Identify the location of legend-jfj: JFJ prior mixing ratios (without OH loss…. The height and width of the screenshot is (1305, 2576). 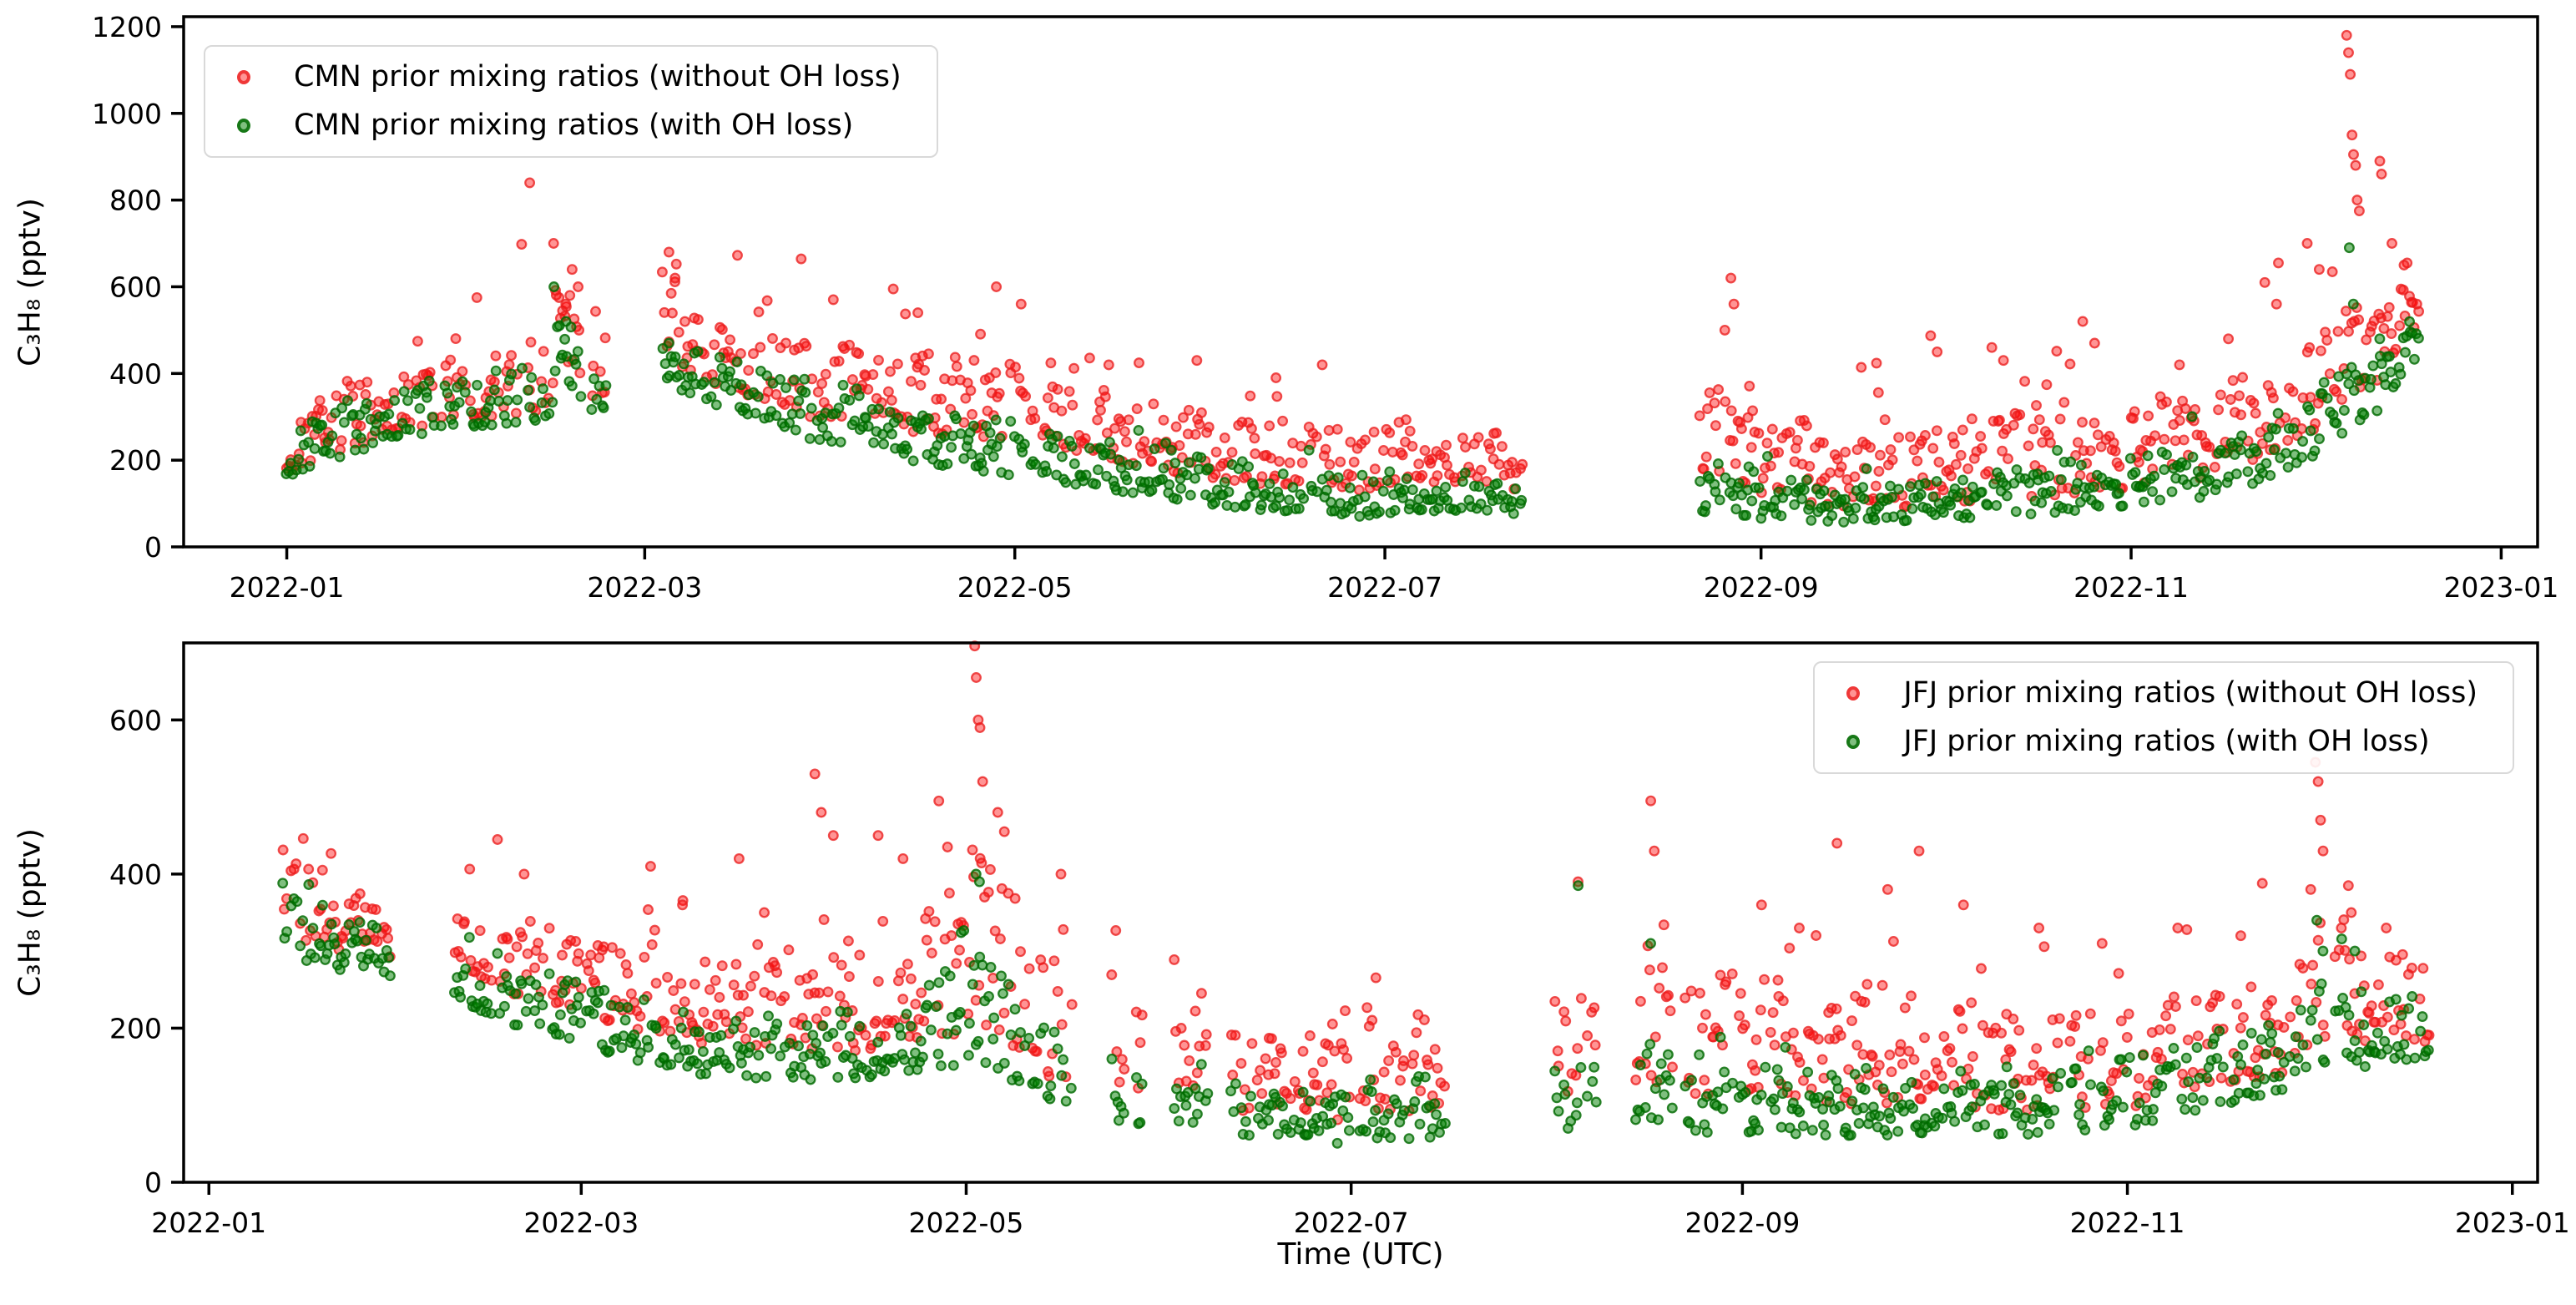
(2163, 717).